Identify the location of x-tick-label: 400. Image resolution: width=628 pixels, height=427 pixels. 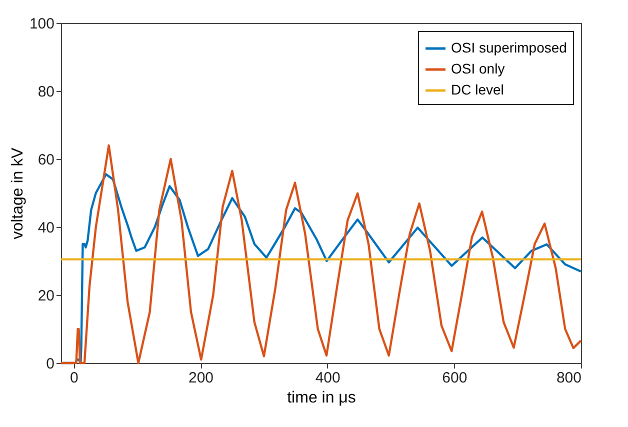
(327, 378).